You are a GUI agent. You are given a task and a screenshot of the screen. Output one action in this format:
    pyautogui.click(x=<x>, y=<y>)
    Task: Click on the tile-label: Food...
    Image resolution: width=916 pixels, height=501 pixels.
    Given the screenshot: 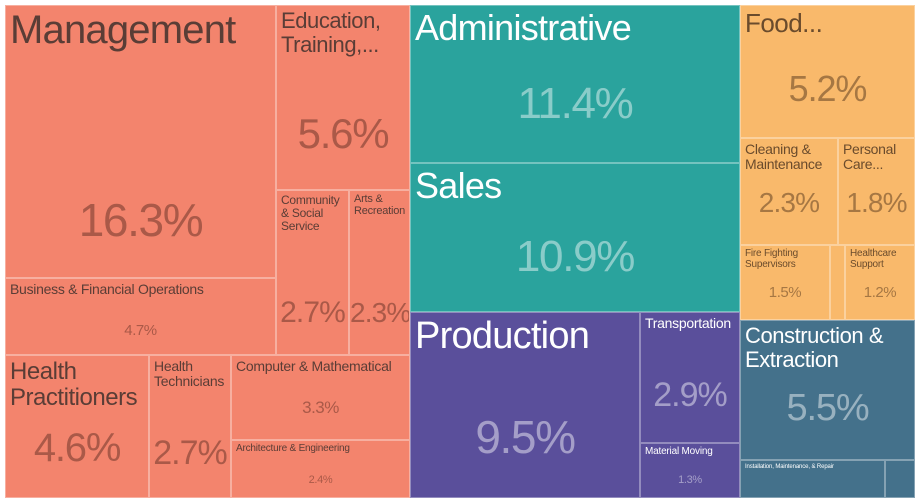 What is the action you would take?
    pyautogui.click(x=784, y=23)
    